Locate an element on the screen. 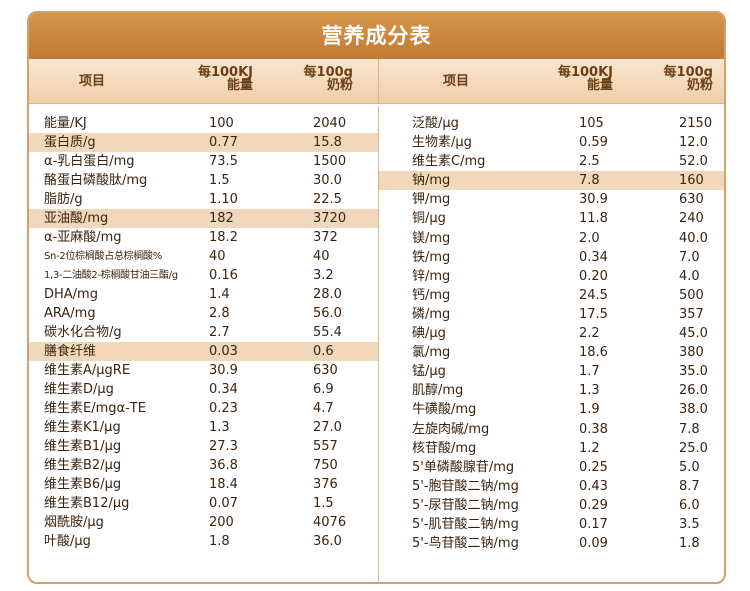 This screenshot has height=591, width=750. value-per-100g: 380 is located at coordinates (691, 353).